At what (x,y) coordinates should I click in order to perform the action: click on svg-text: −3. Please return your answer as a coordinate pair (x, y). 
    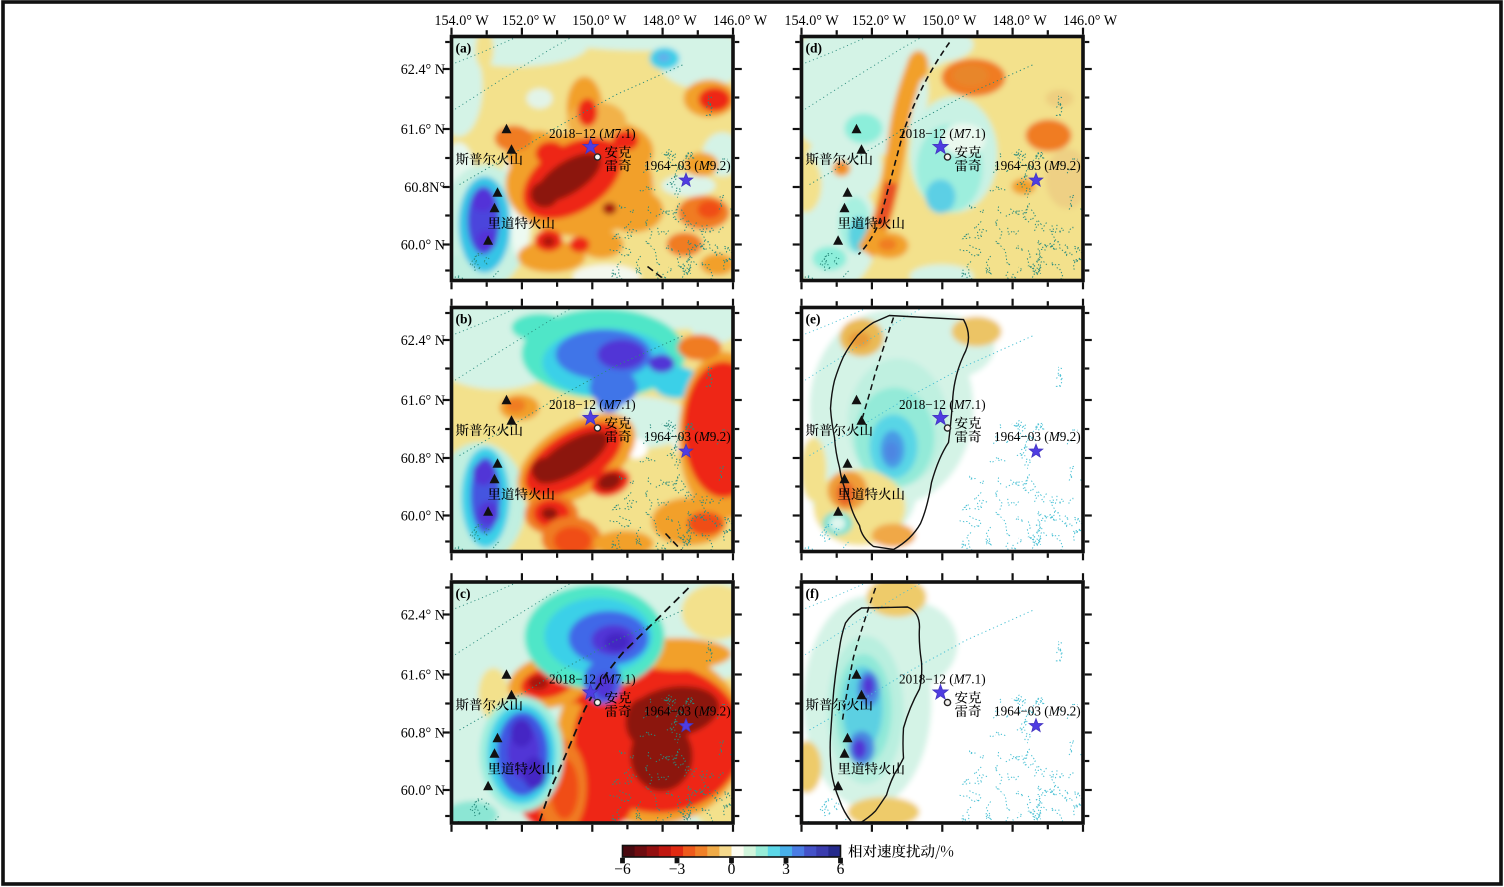
    Looking at the image, I should click on (677, 869).